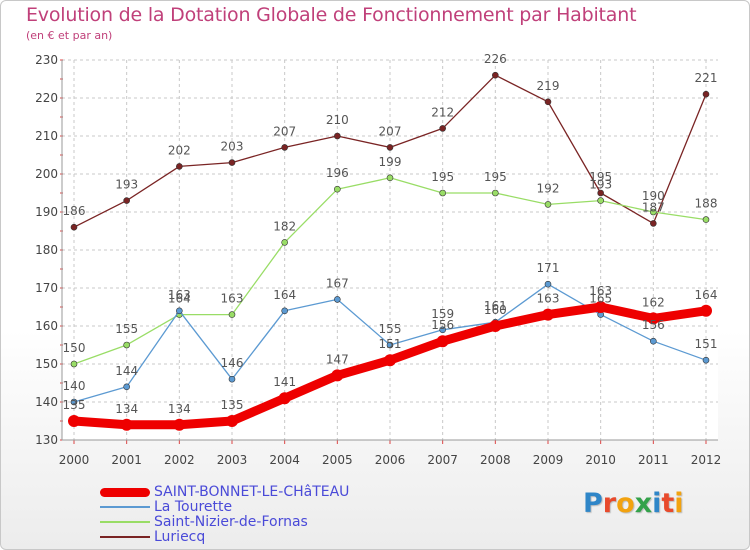  What do you see at coordinates (232, 460) in the screenshot?
I see `x-tick-label: 2003` at bounding box center [232, 460].